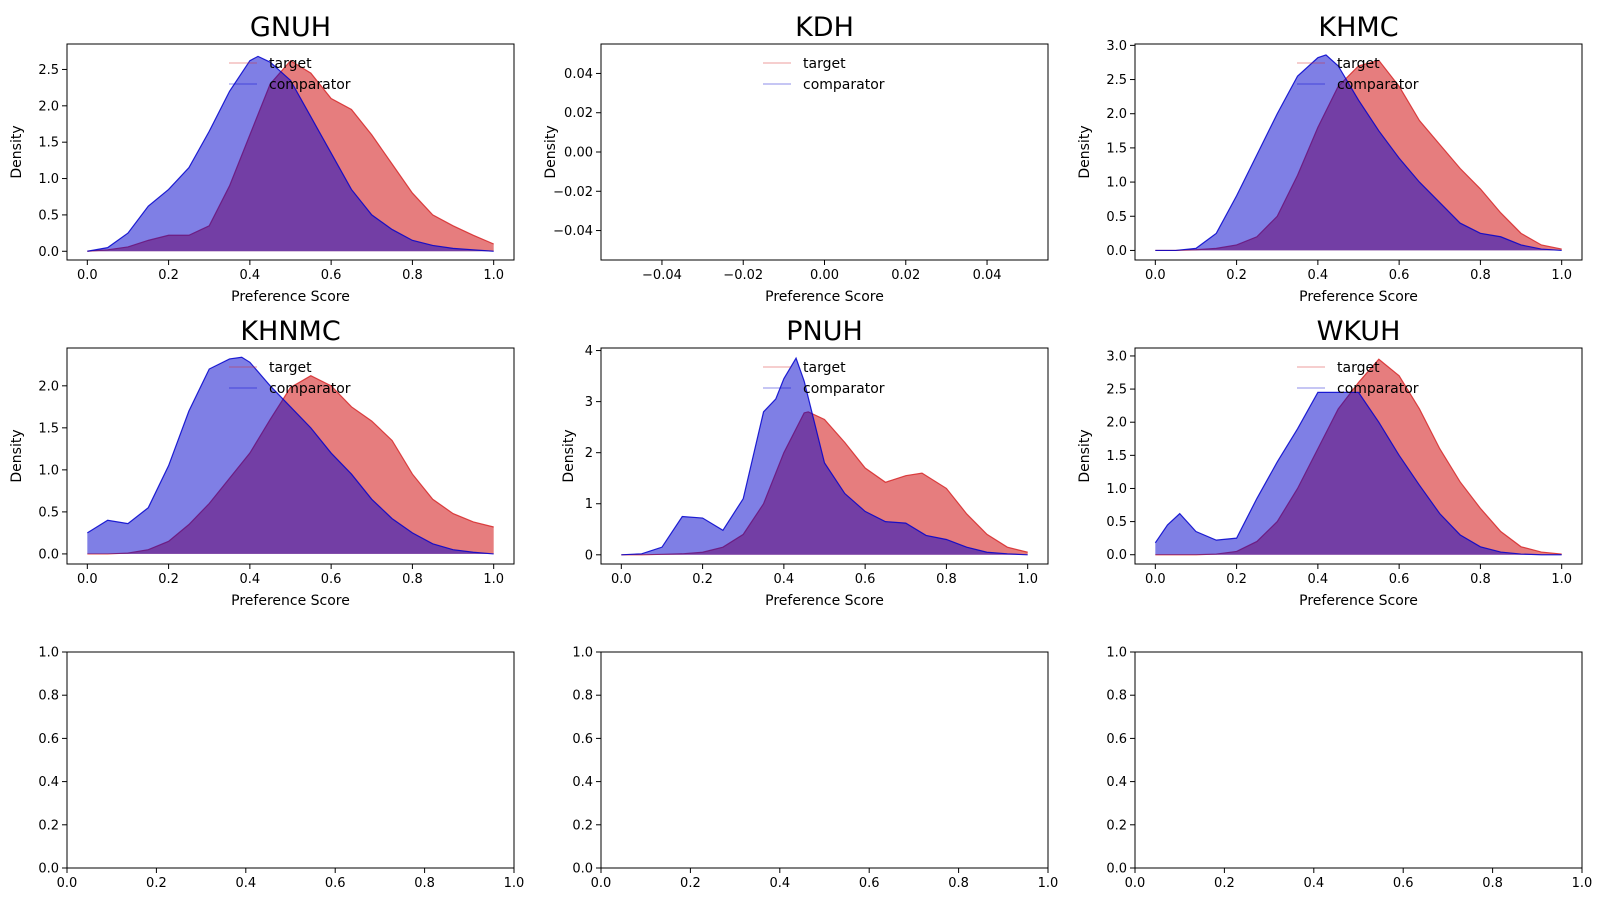 The image size is (1600, 900). What do you see at coordinates (578, 153) in the screenshot?
I see `y-tick-label: 0.00` at bounding box center [578, 153].